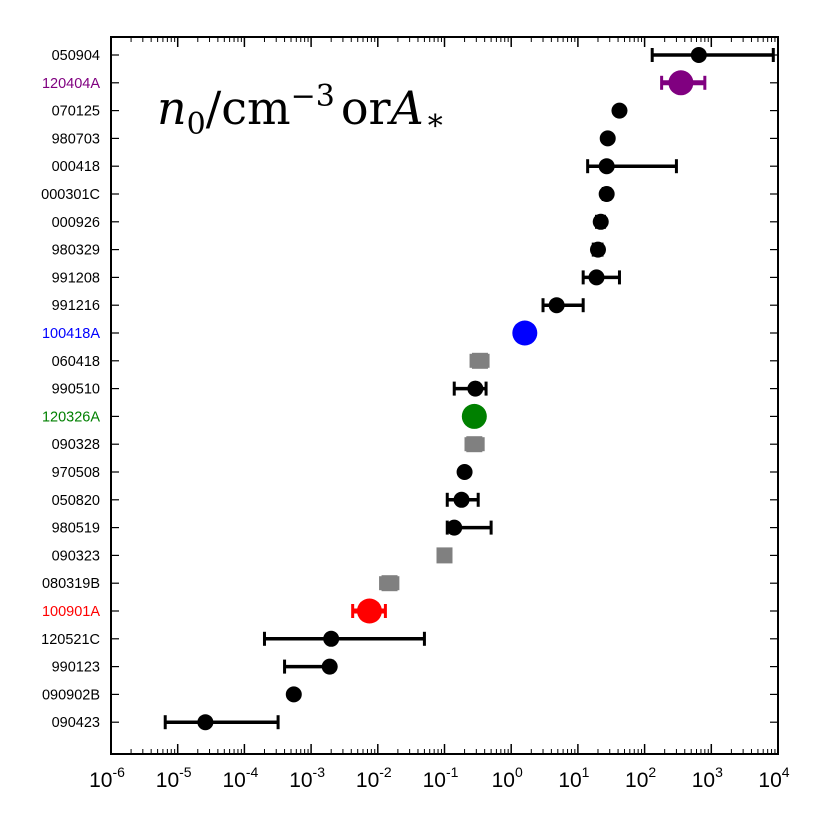 This screenshot has height=830, width=830. Describe the element at coordinates (76, 445) in the screenshot. I see `category-label: 090328` at that location.